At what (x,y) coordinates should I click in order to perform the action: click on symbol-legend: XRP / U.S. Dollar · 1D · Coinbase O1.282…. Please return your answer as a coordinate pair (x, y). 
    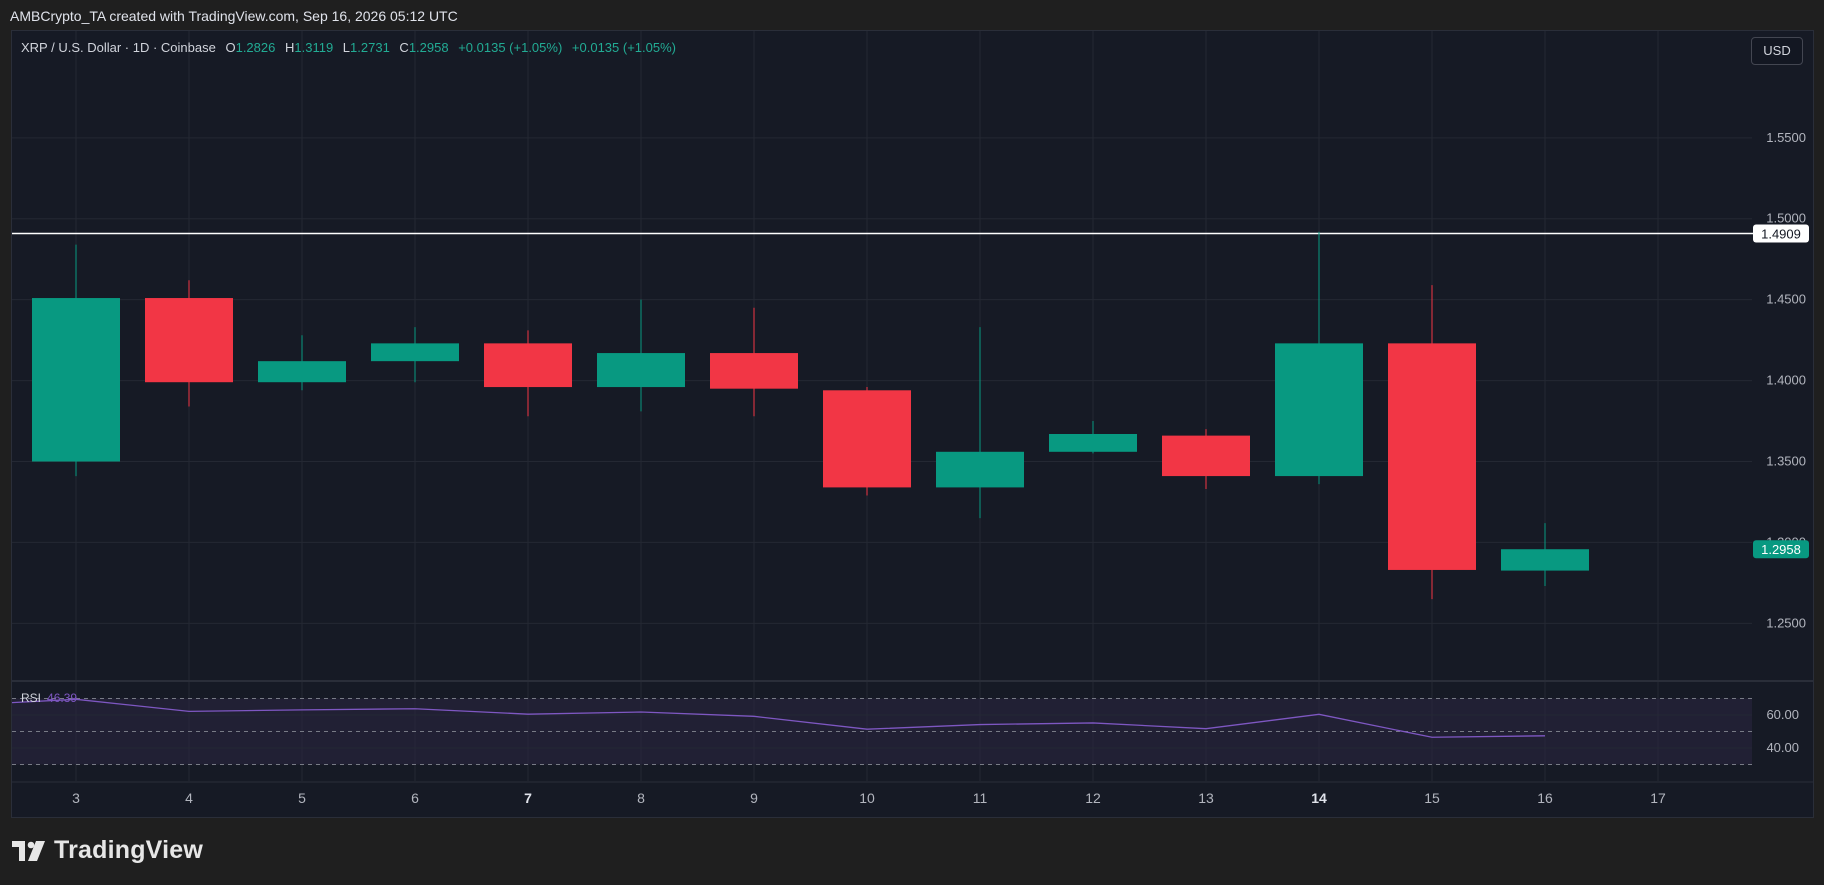
    Looking at the image, I should click on (348, 47).